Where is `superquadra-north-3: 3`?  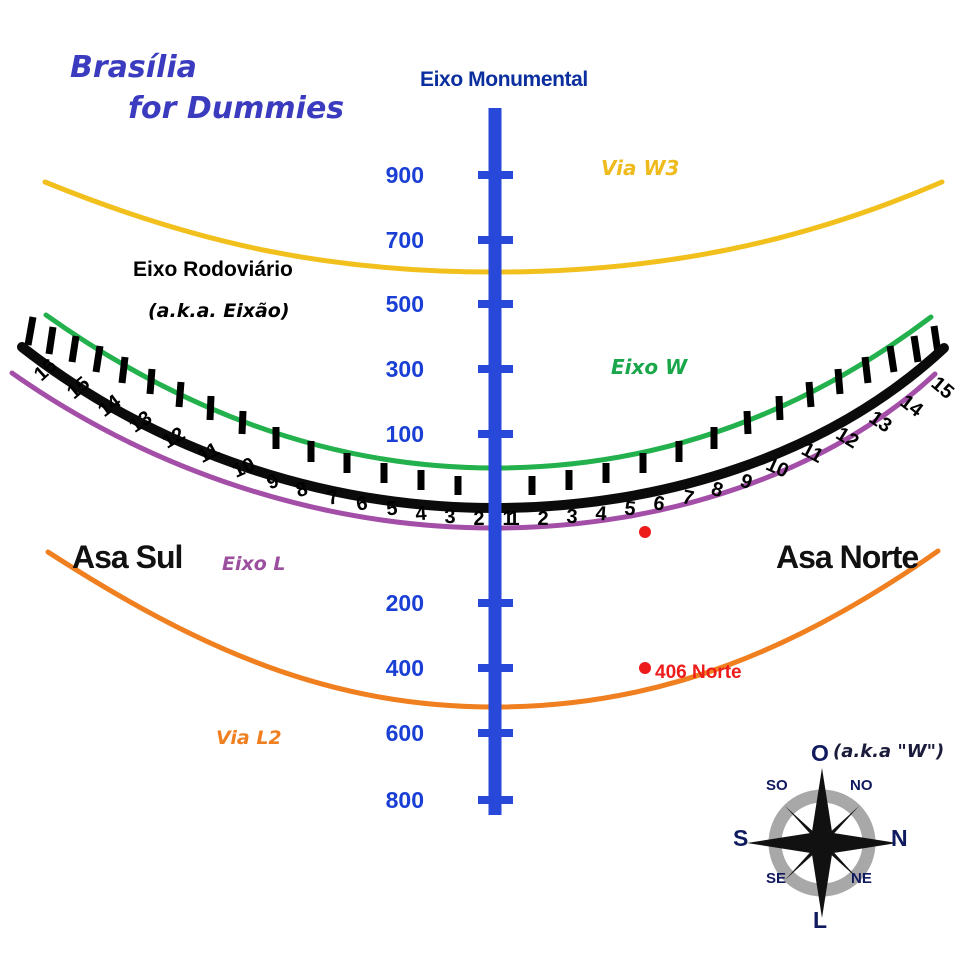
superquadra-north-3: 3 is located at coordinates (572, 517).